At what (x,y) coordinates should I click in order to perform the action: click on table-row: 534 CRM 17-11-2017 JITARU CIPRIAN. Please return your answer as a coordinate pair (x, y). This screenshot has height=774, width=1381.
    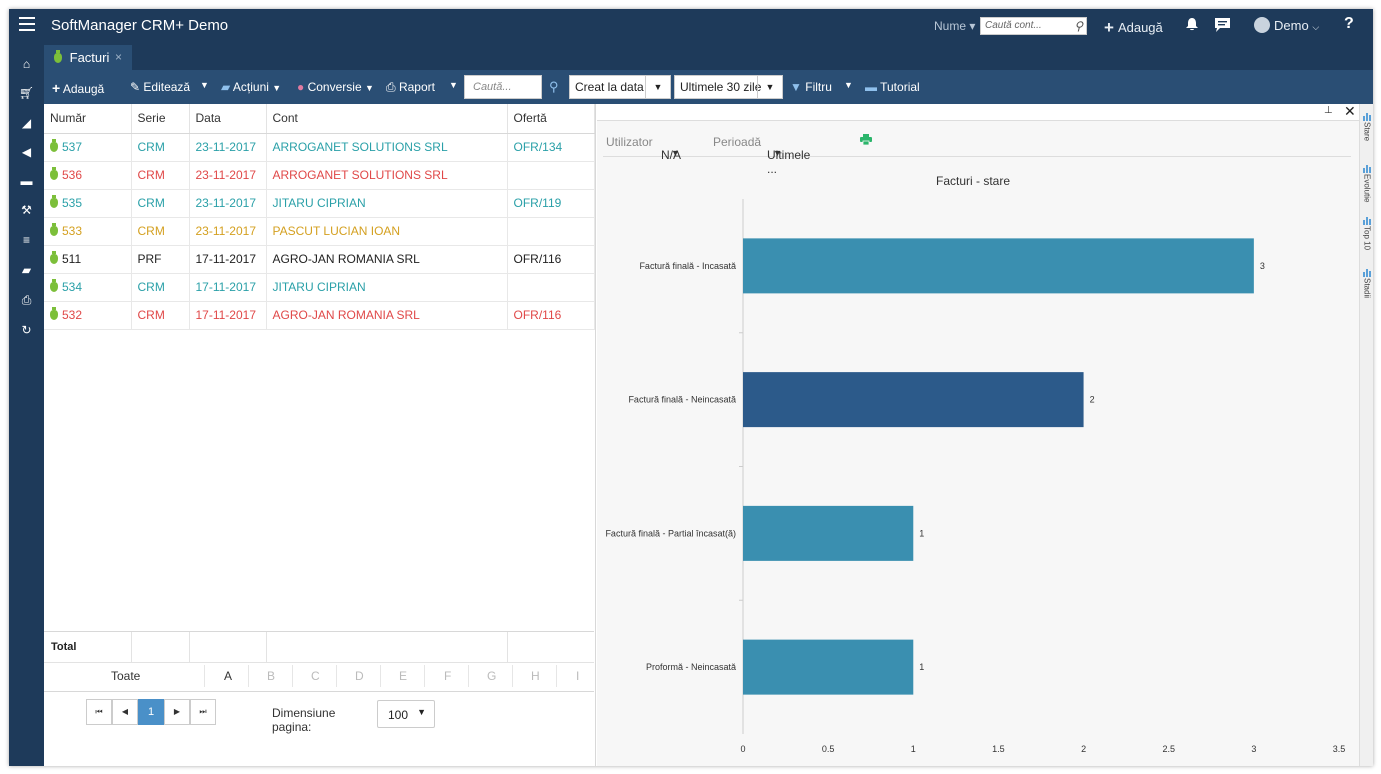
    Looking at the image, I should click on (319, 287).